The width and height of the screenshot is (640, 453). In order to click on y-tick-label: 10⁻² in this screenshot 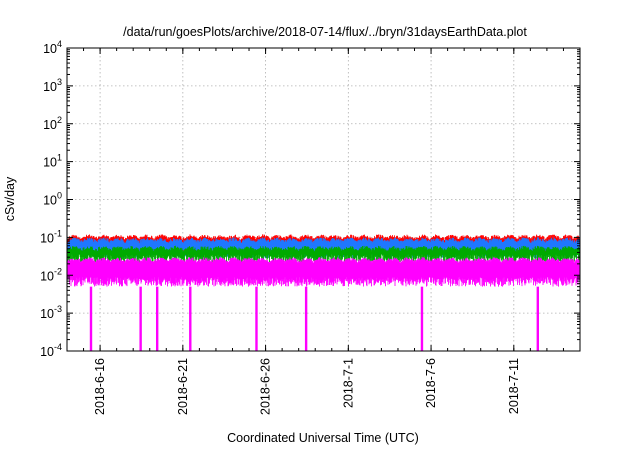, I will do `click(51, 274)`.